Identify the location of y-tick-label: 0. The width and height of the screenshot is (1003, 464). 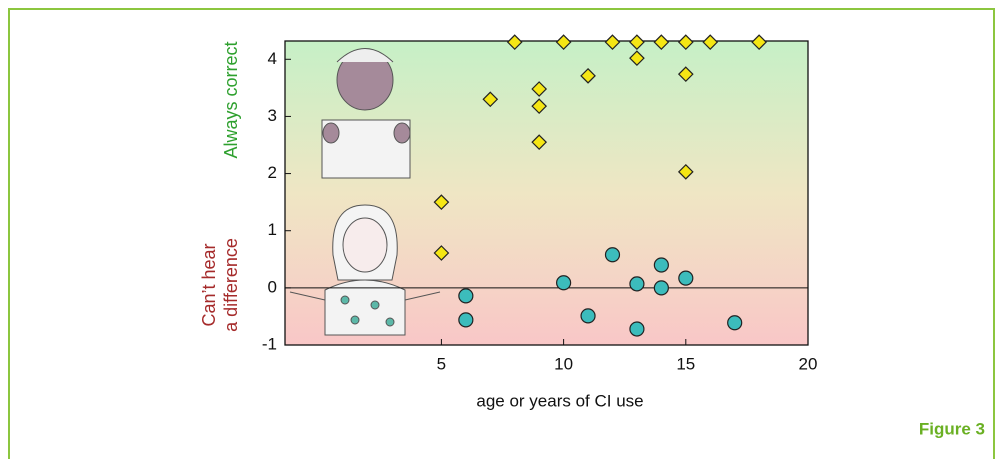
(272, 286).